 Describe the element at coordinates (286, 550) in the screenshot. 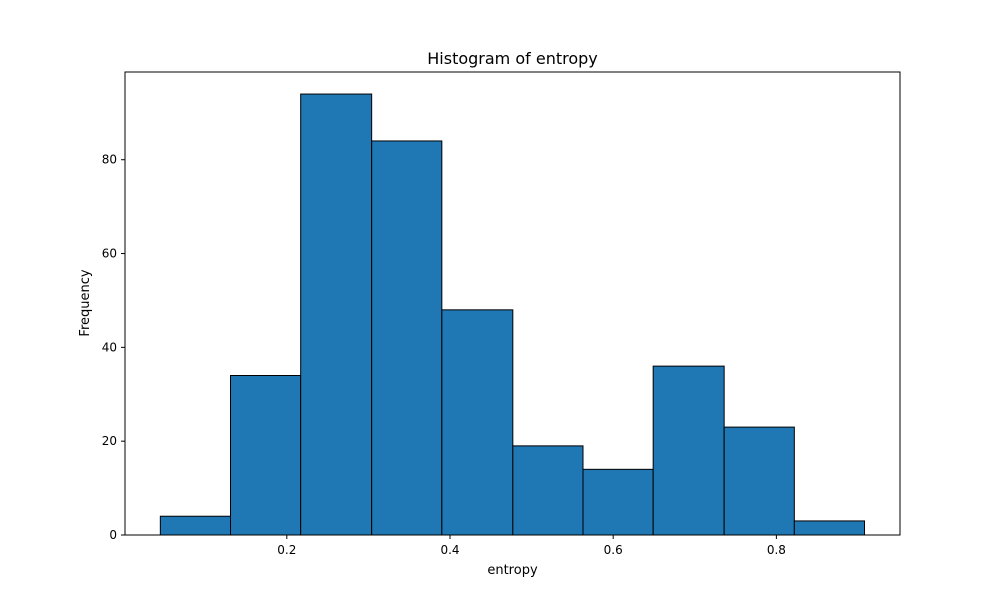

I see `x-tick-label: 0.2` at that location.